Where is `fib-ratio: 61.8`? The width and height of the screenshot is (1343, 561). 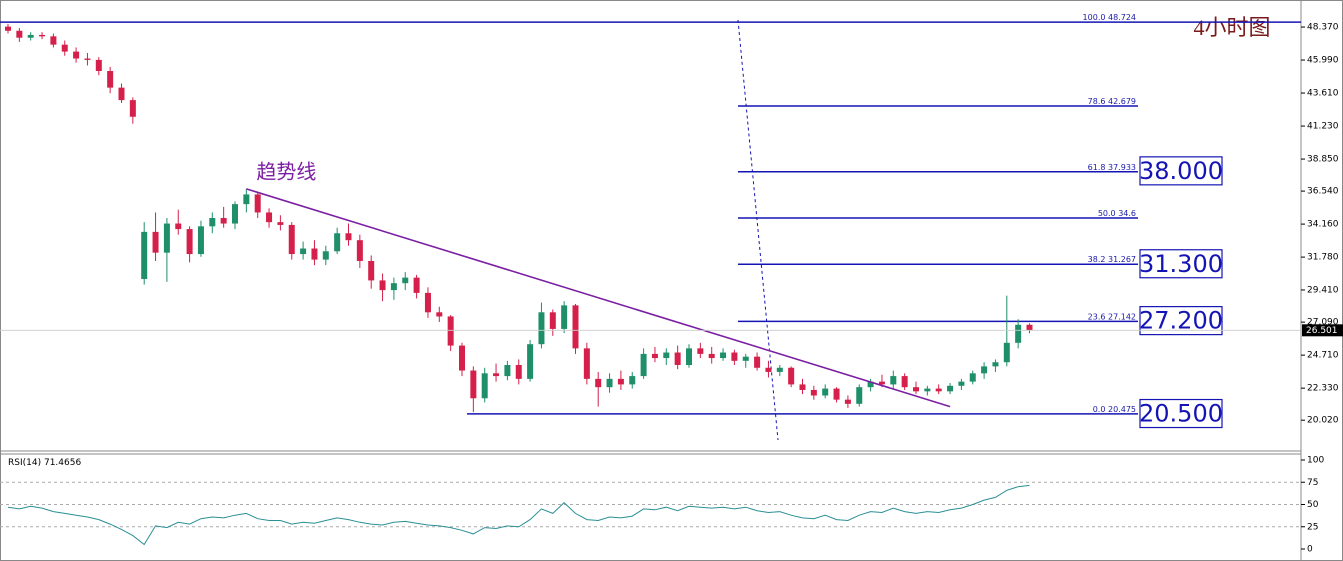
fib-ratio: 61.8 is located at coordinates (1097, 166).